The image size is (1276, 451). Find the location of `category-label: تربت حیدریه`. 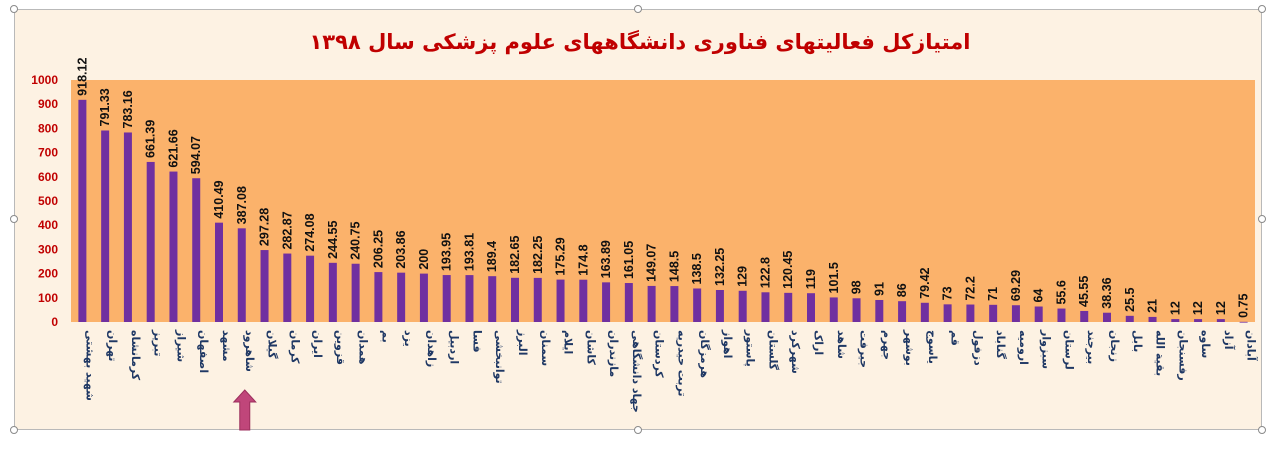

category-label: تربت حیدریه is located at coordinates (681, 363).